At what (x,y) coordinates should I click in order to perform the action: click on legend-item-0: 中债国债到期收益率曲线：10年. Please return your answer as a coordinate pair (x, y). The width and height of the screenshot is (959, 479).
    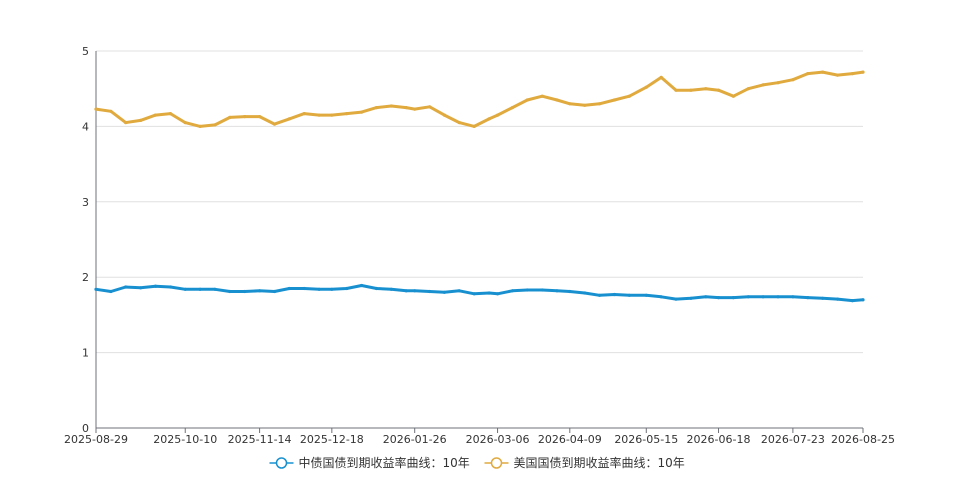
    Looking at the image, I should click on (369, 462).